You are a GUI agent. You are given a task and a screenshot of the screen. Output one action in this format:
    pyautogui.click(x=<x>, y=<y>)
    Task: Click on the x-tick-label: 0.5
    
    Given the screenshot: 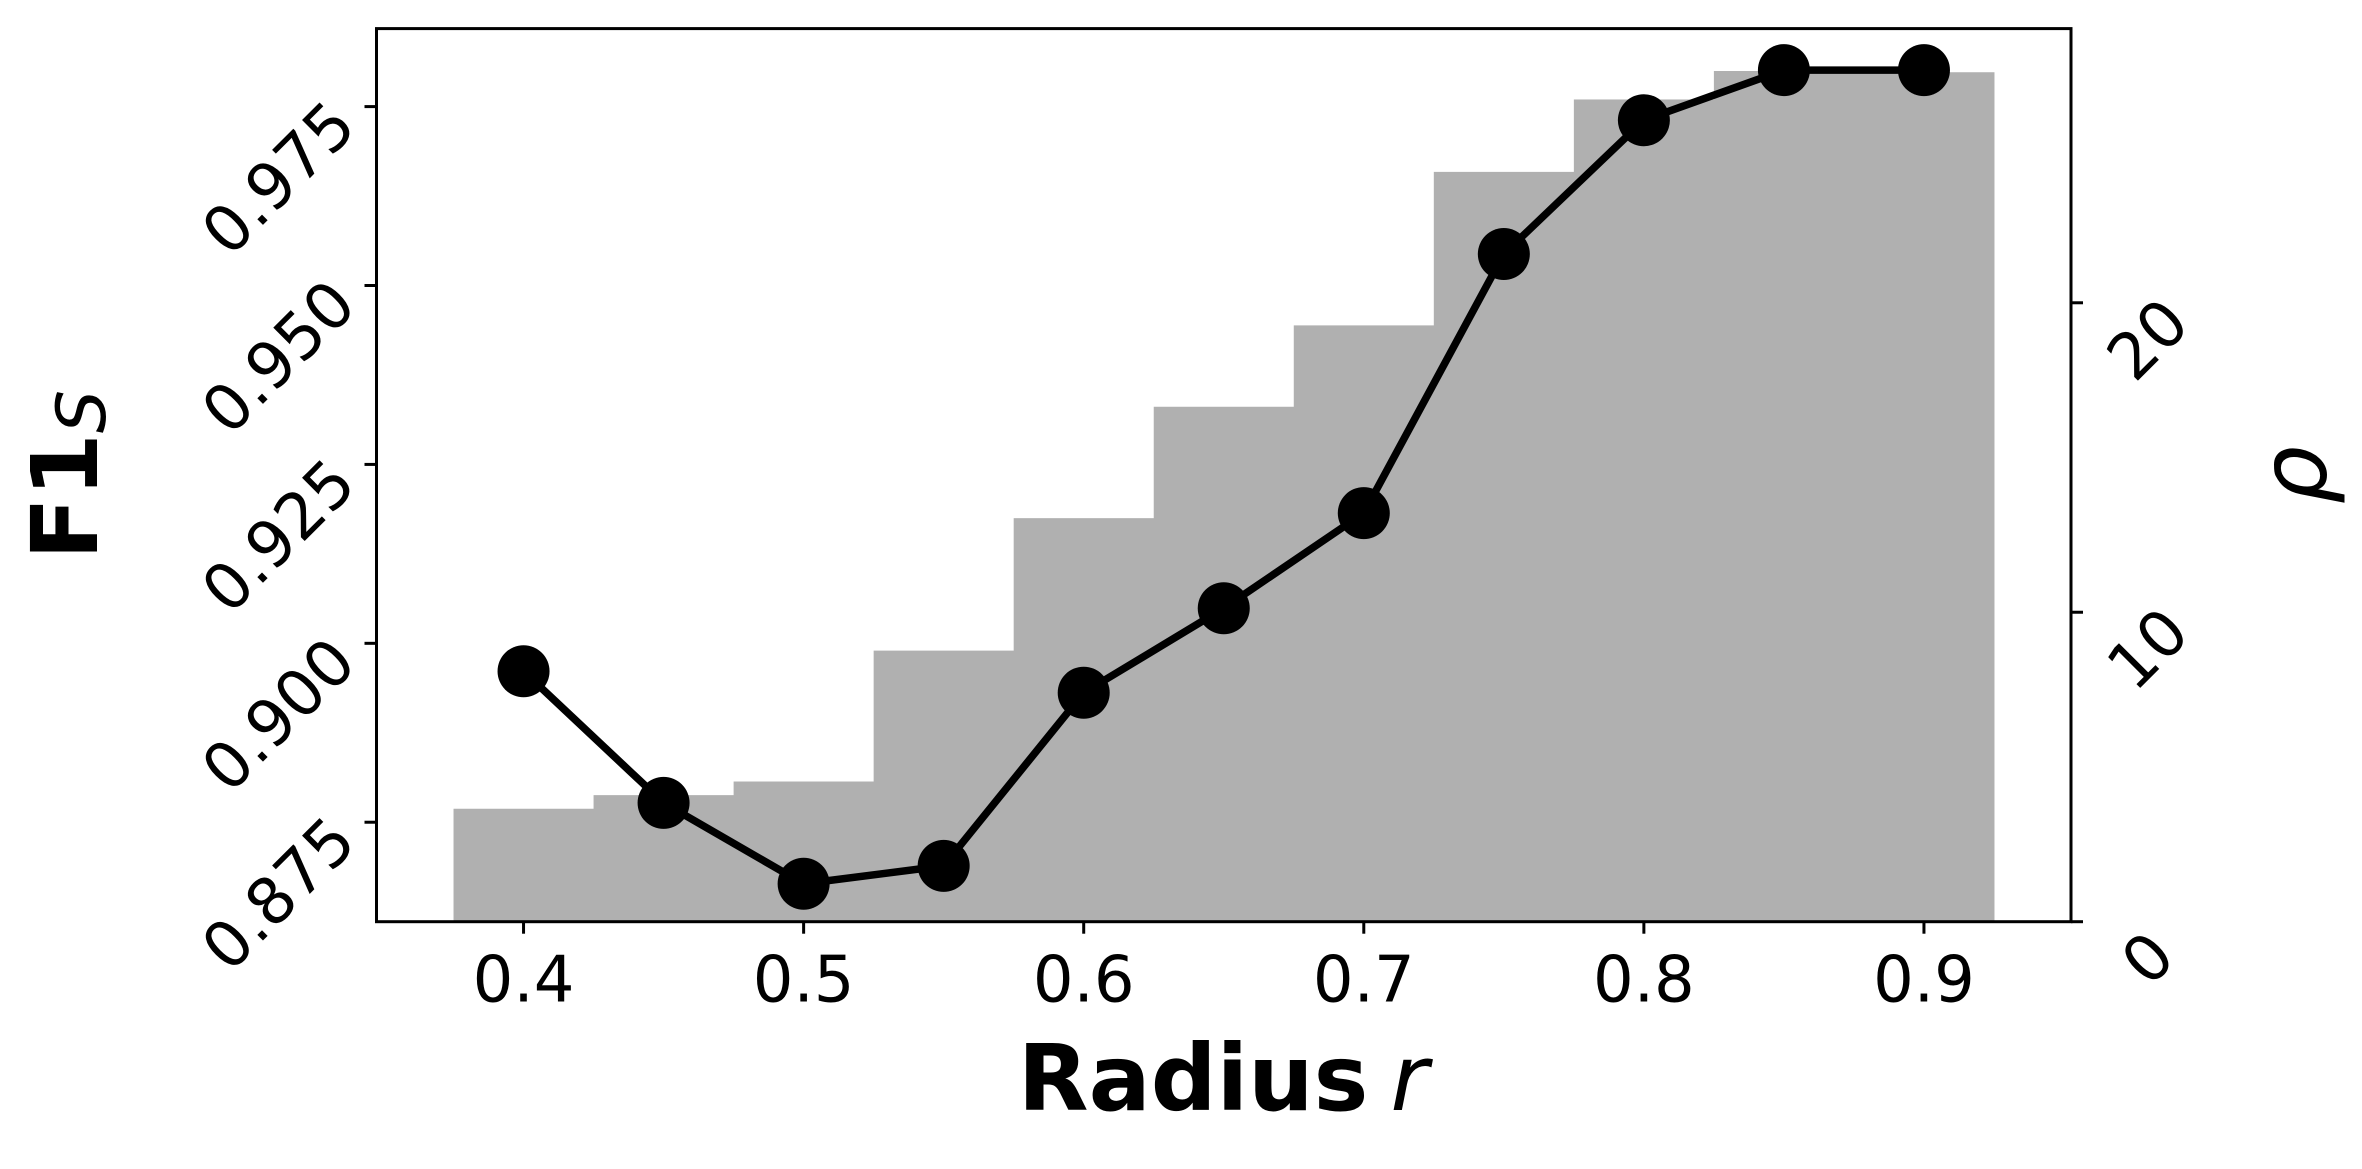 What is the action you would take?
    pyautogui.click(x=804, y=980)
    